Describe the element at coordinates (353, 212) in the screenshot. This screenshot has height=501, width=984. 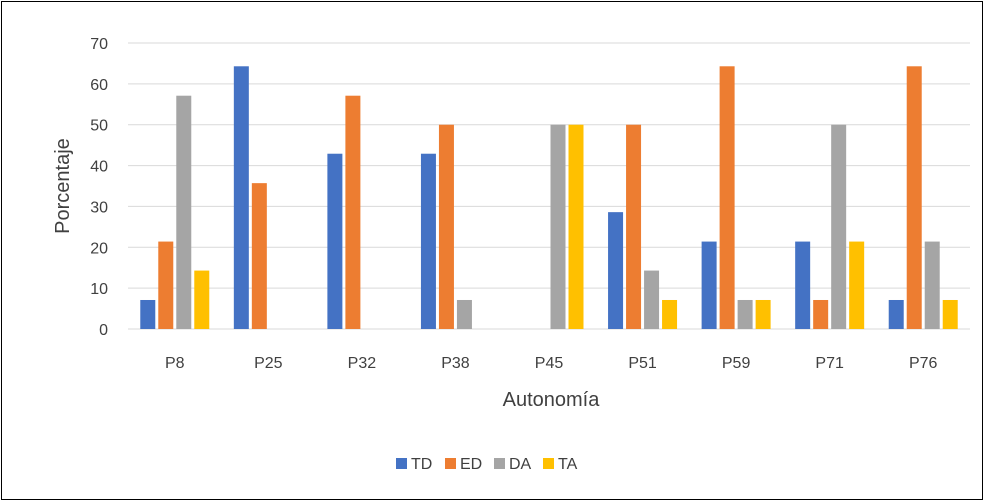
I see `bar-ed-p32` at that location.